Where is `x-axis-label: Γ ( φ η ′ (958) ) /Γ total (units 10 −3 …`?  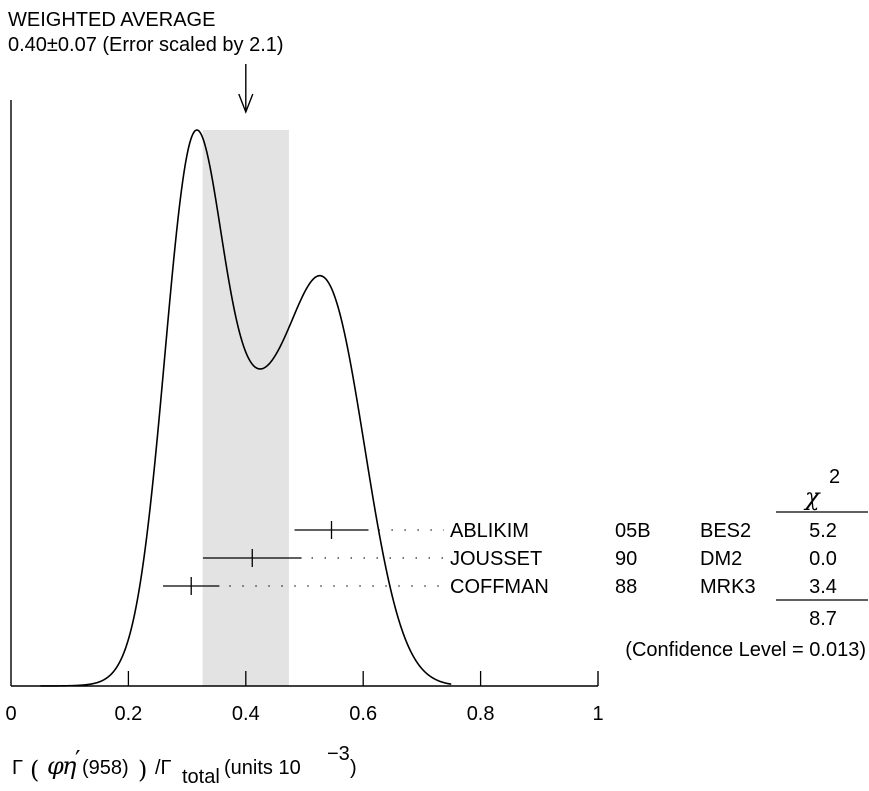
x-axis-label: Γ ( φ η ′ (958) ) /Γ total (units 10 −3 … is located at coordinates (184, 765).